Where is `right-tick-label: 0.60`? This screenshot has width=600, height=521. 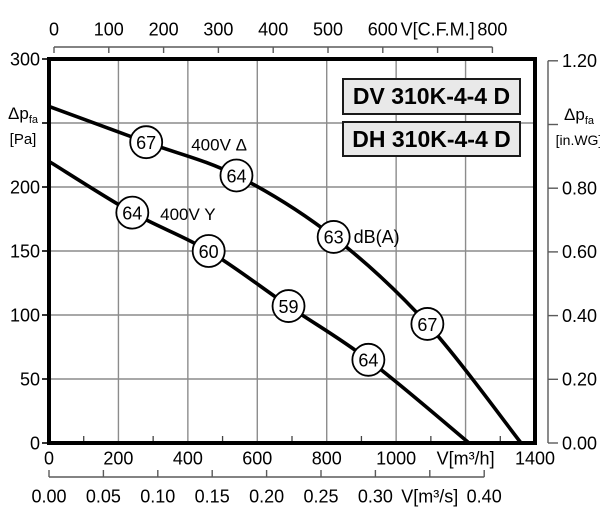
right-tick-label: 0.60 is located at coordinates (579, 252).